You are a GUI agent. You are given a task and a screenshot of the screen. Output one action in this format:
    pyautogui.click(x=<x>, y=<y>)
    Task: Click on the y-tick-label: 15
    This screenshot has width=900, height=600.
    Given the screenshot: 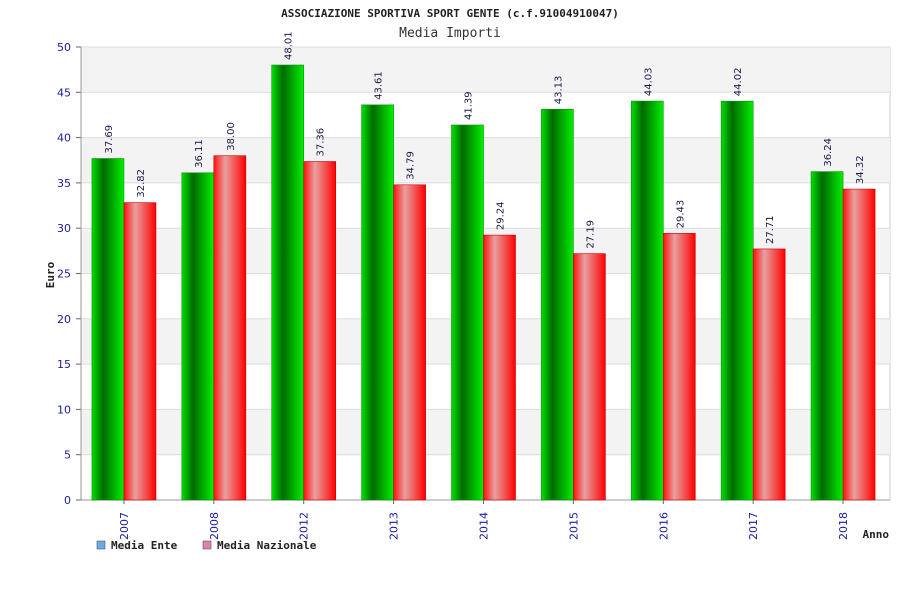 What is the action you would take?
    pyautogui.click(x=64, y=364)
    